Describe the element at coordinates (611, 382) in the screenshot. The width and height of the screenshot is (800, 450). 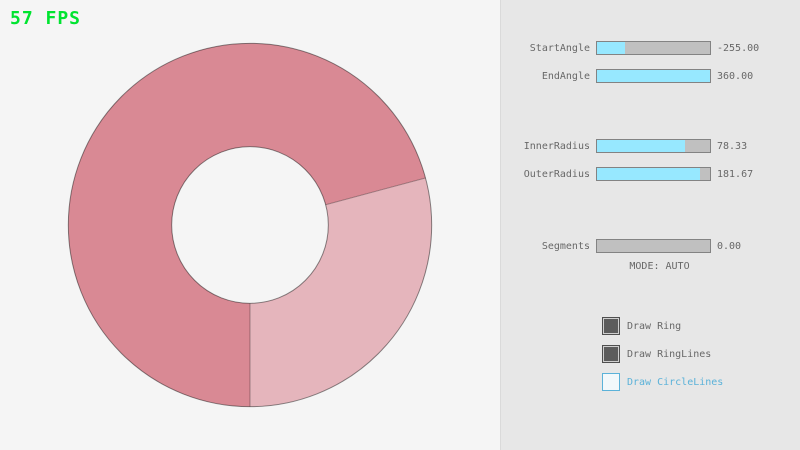
I see `draw-circle-lines-checkbox` at that location.